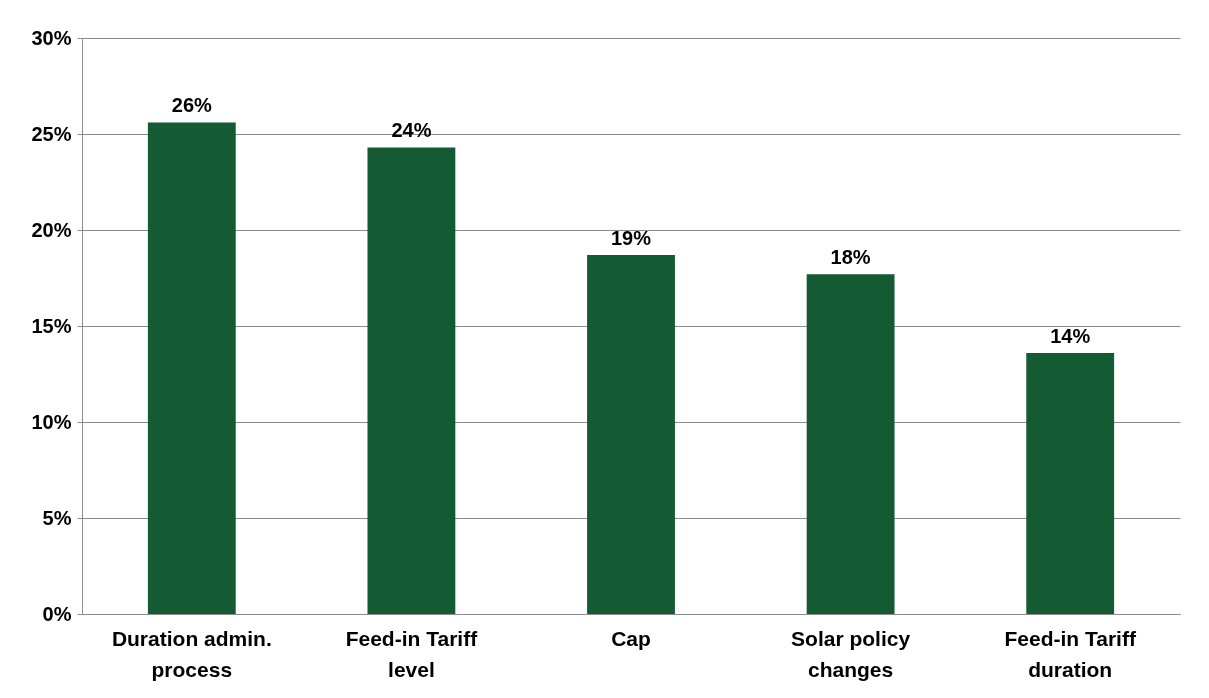 The width and height of the screenshot is (1209, 698). Describe the element at coordinates (1070, 653) in the screenshot. I see `x-tick-label: Feed-in Tariff duration` at that location.